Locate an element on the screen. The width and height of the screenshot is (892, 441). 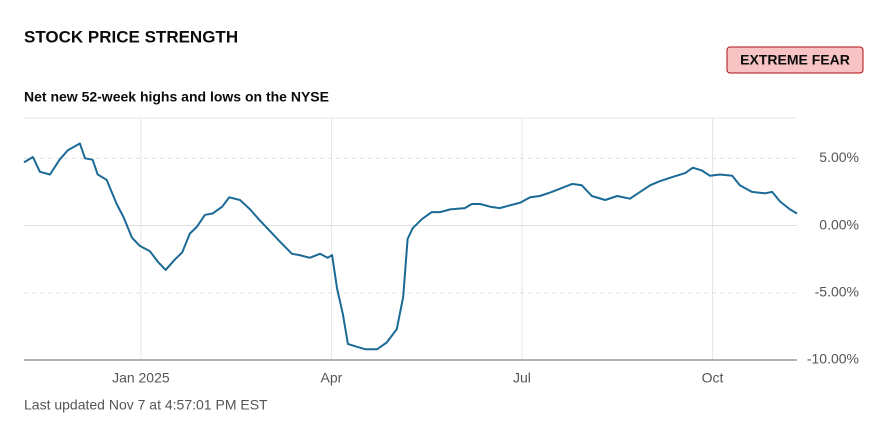
badge-box is located at coordinates (795, 60).